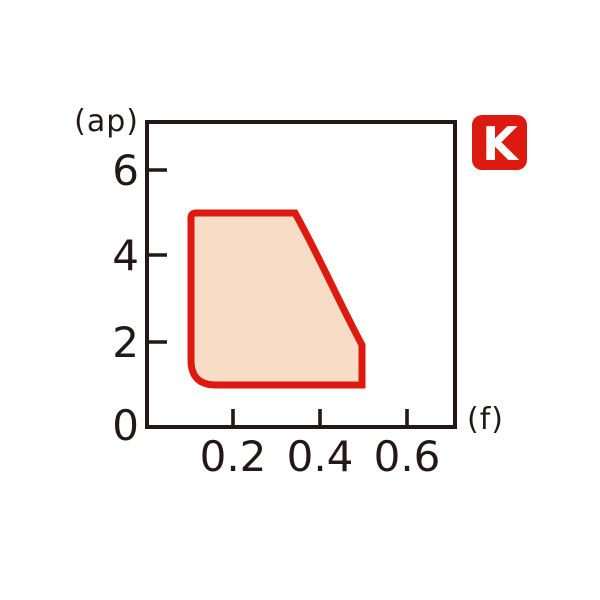  I want to click on y-tick-label-6: 6, so click(125, 170).